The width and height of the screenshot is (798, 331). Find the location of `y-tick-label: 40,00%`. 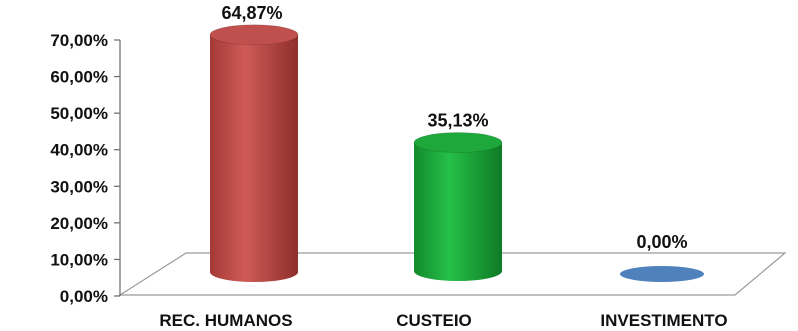

y-tick-label: 40,00% is located at coordinates (79, 150).